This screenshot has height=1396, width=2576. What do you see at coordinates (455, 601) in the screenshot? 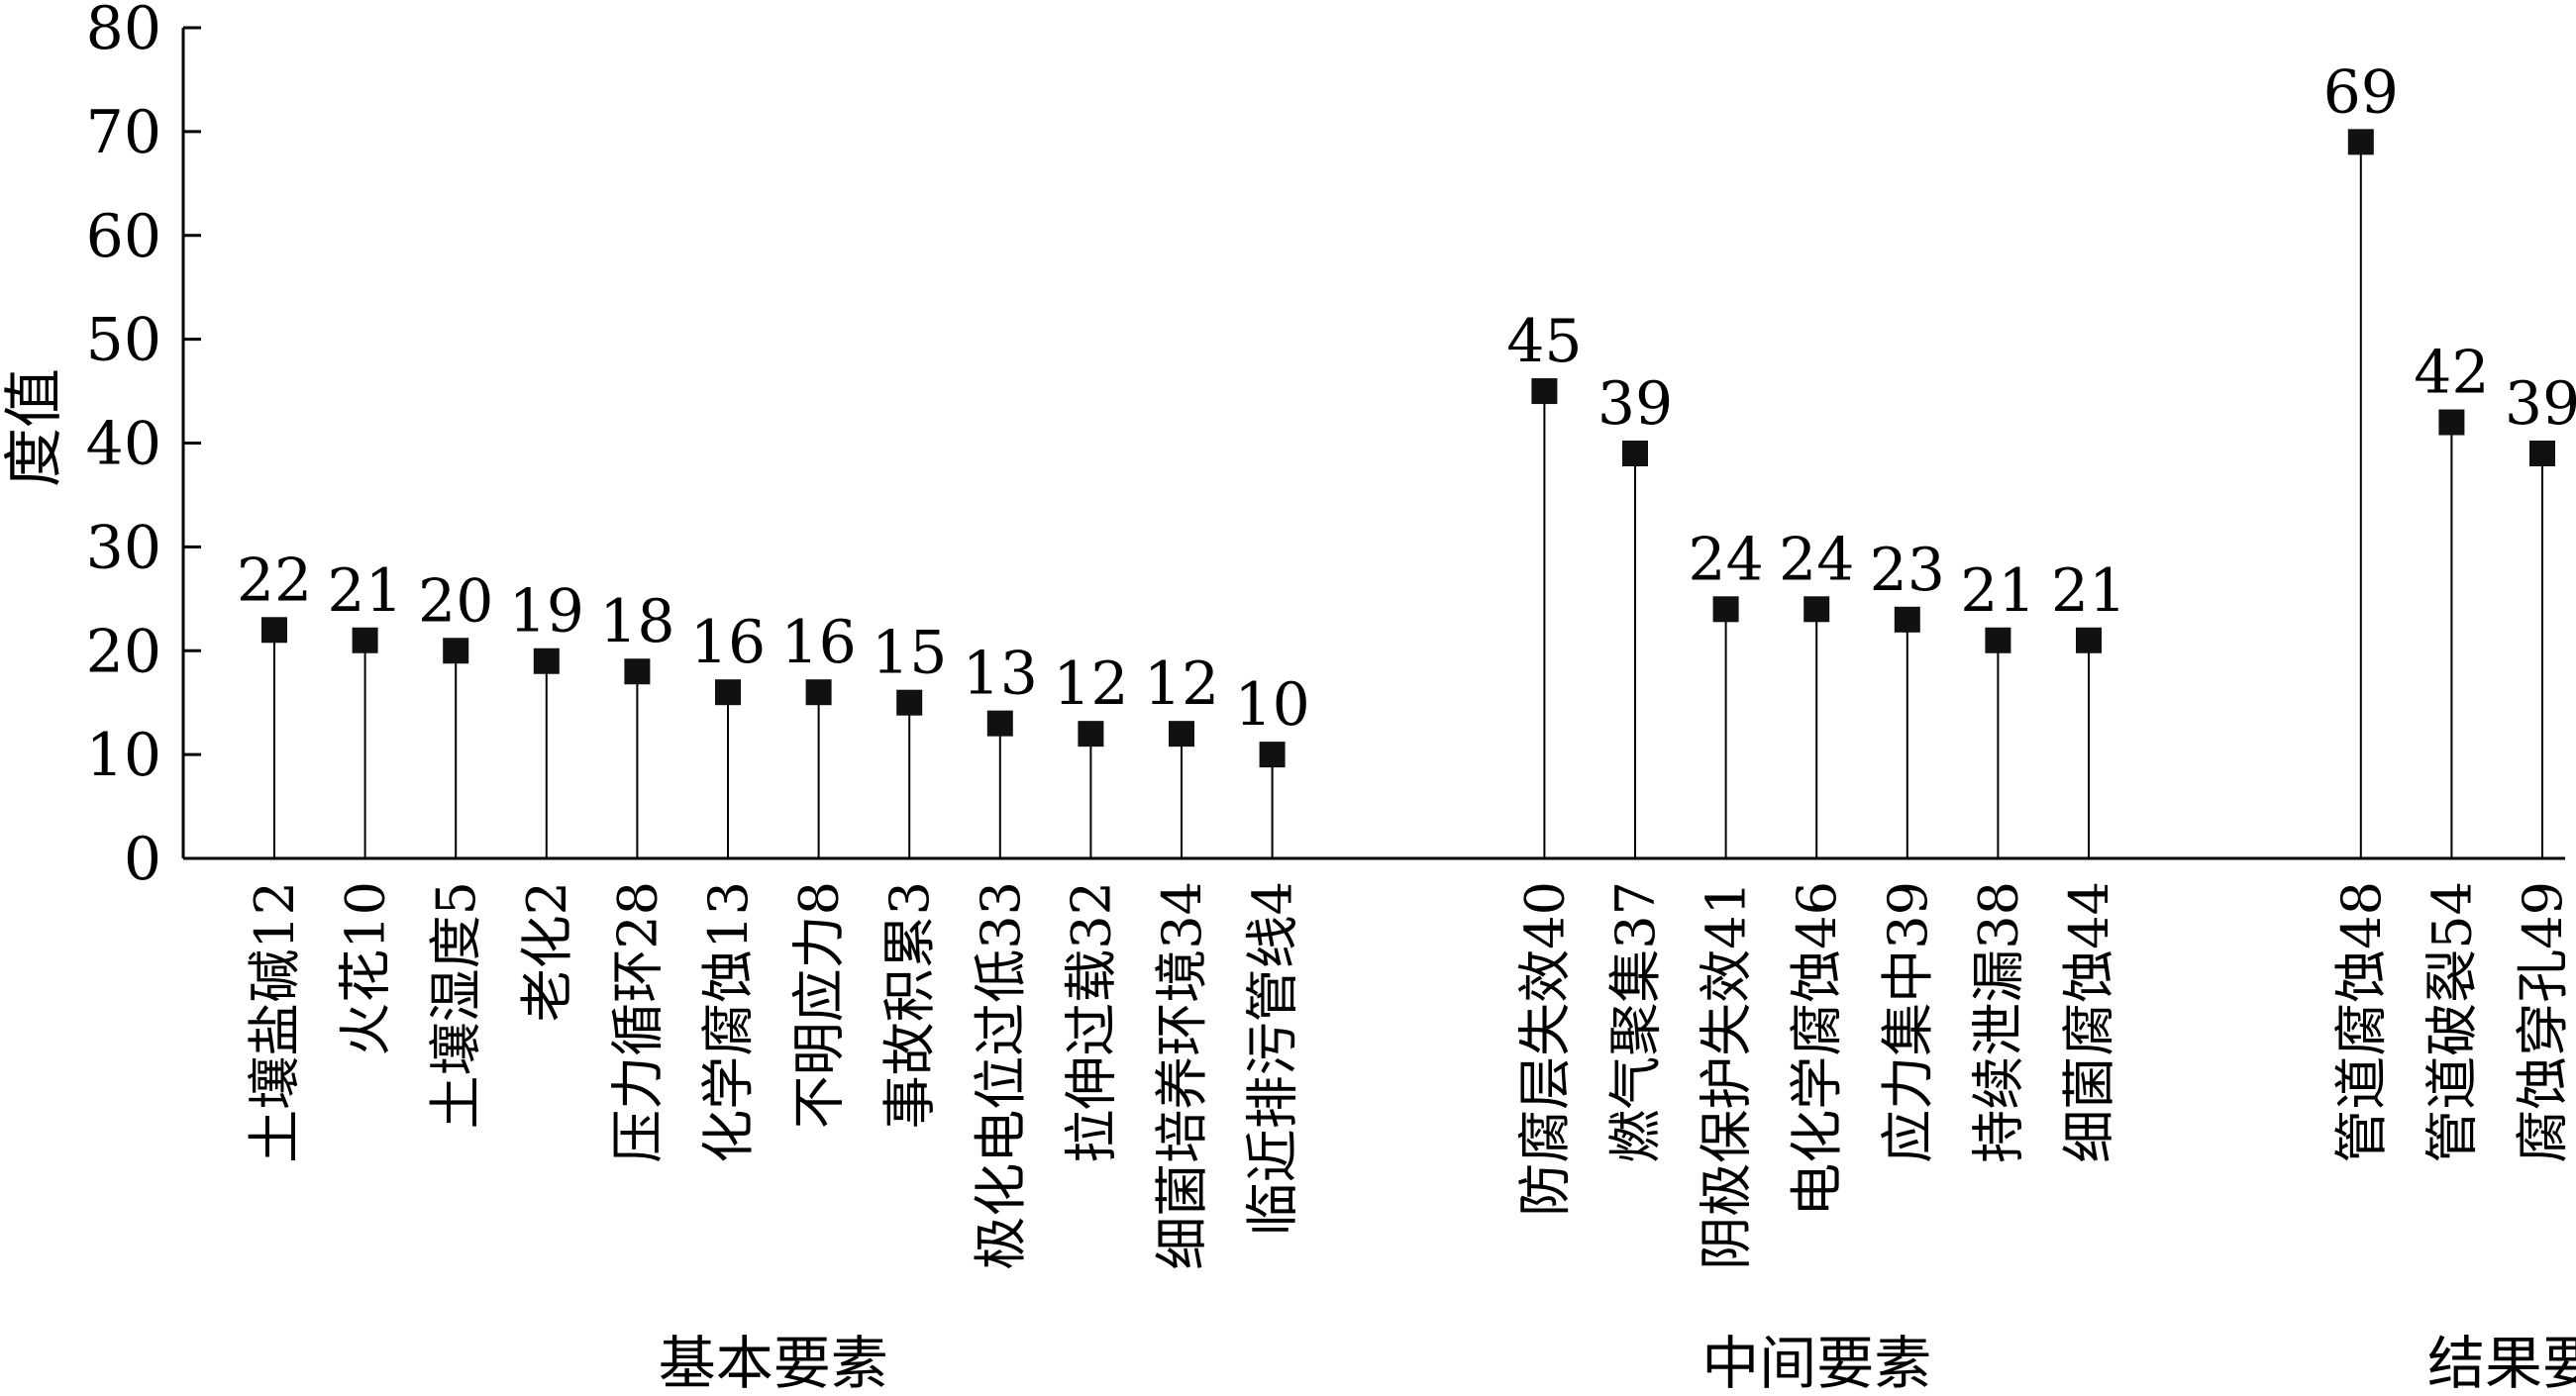
I see `data-label: 20` at bounding box center [455, 601].